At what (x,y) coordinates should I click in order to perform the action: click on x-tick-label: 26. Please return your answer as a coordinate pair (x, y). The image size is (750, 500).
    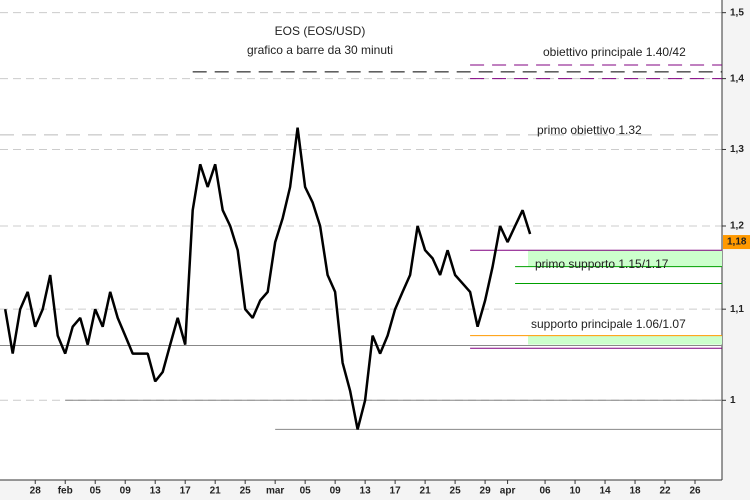
    Looking at the image, I should click on (695, 491).